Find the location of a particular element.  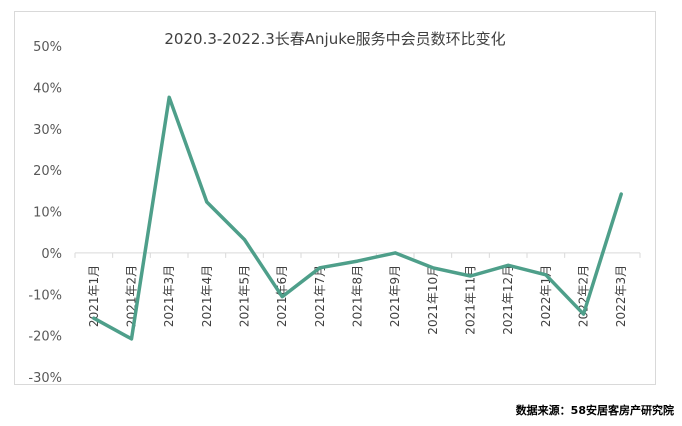

source-note: 数据来源：58安居客房产研究院 is located at coordinates (594, 410).